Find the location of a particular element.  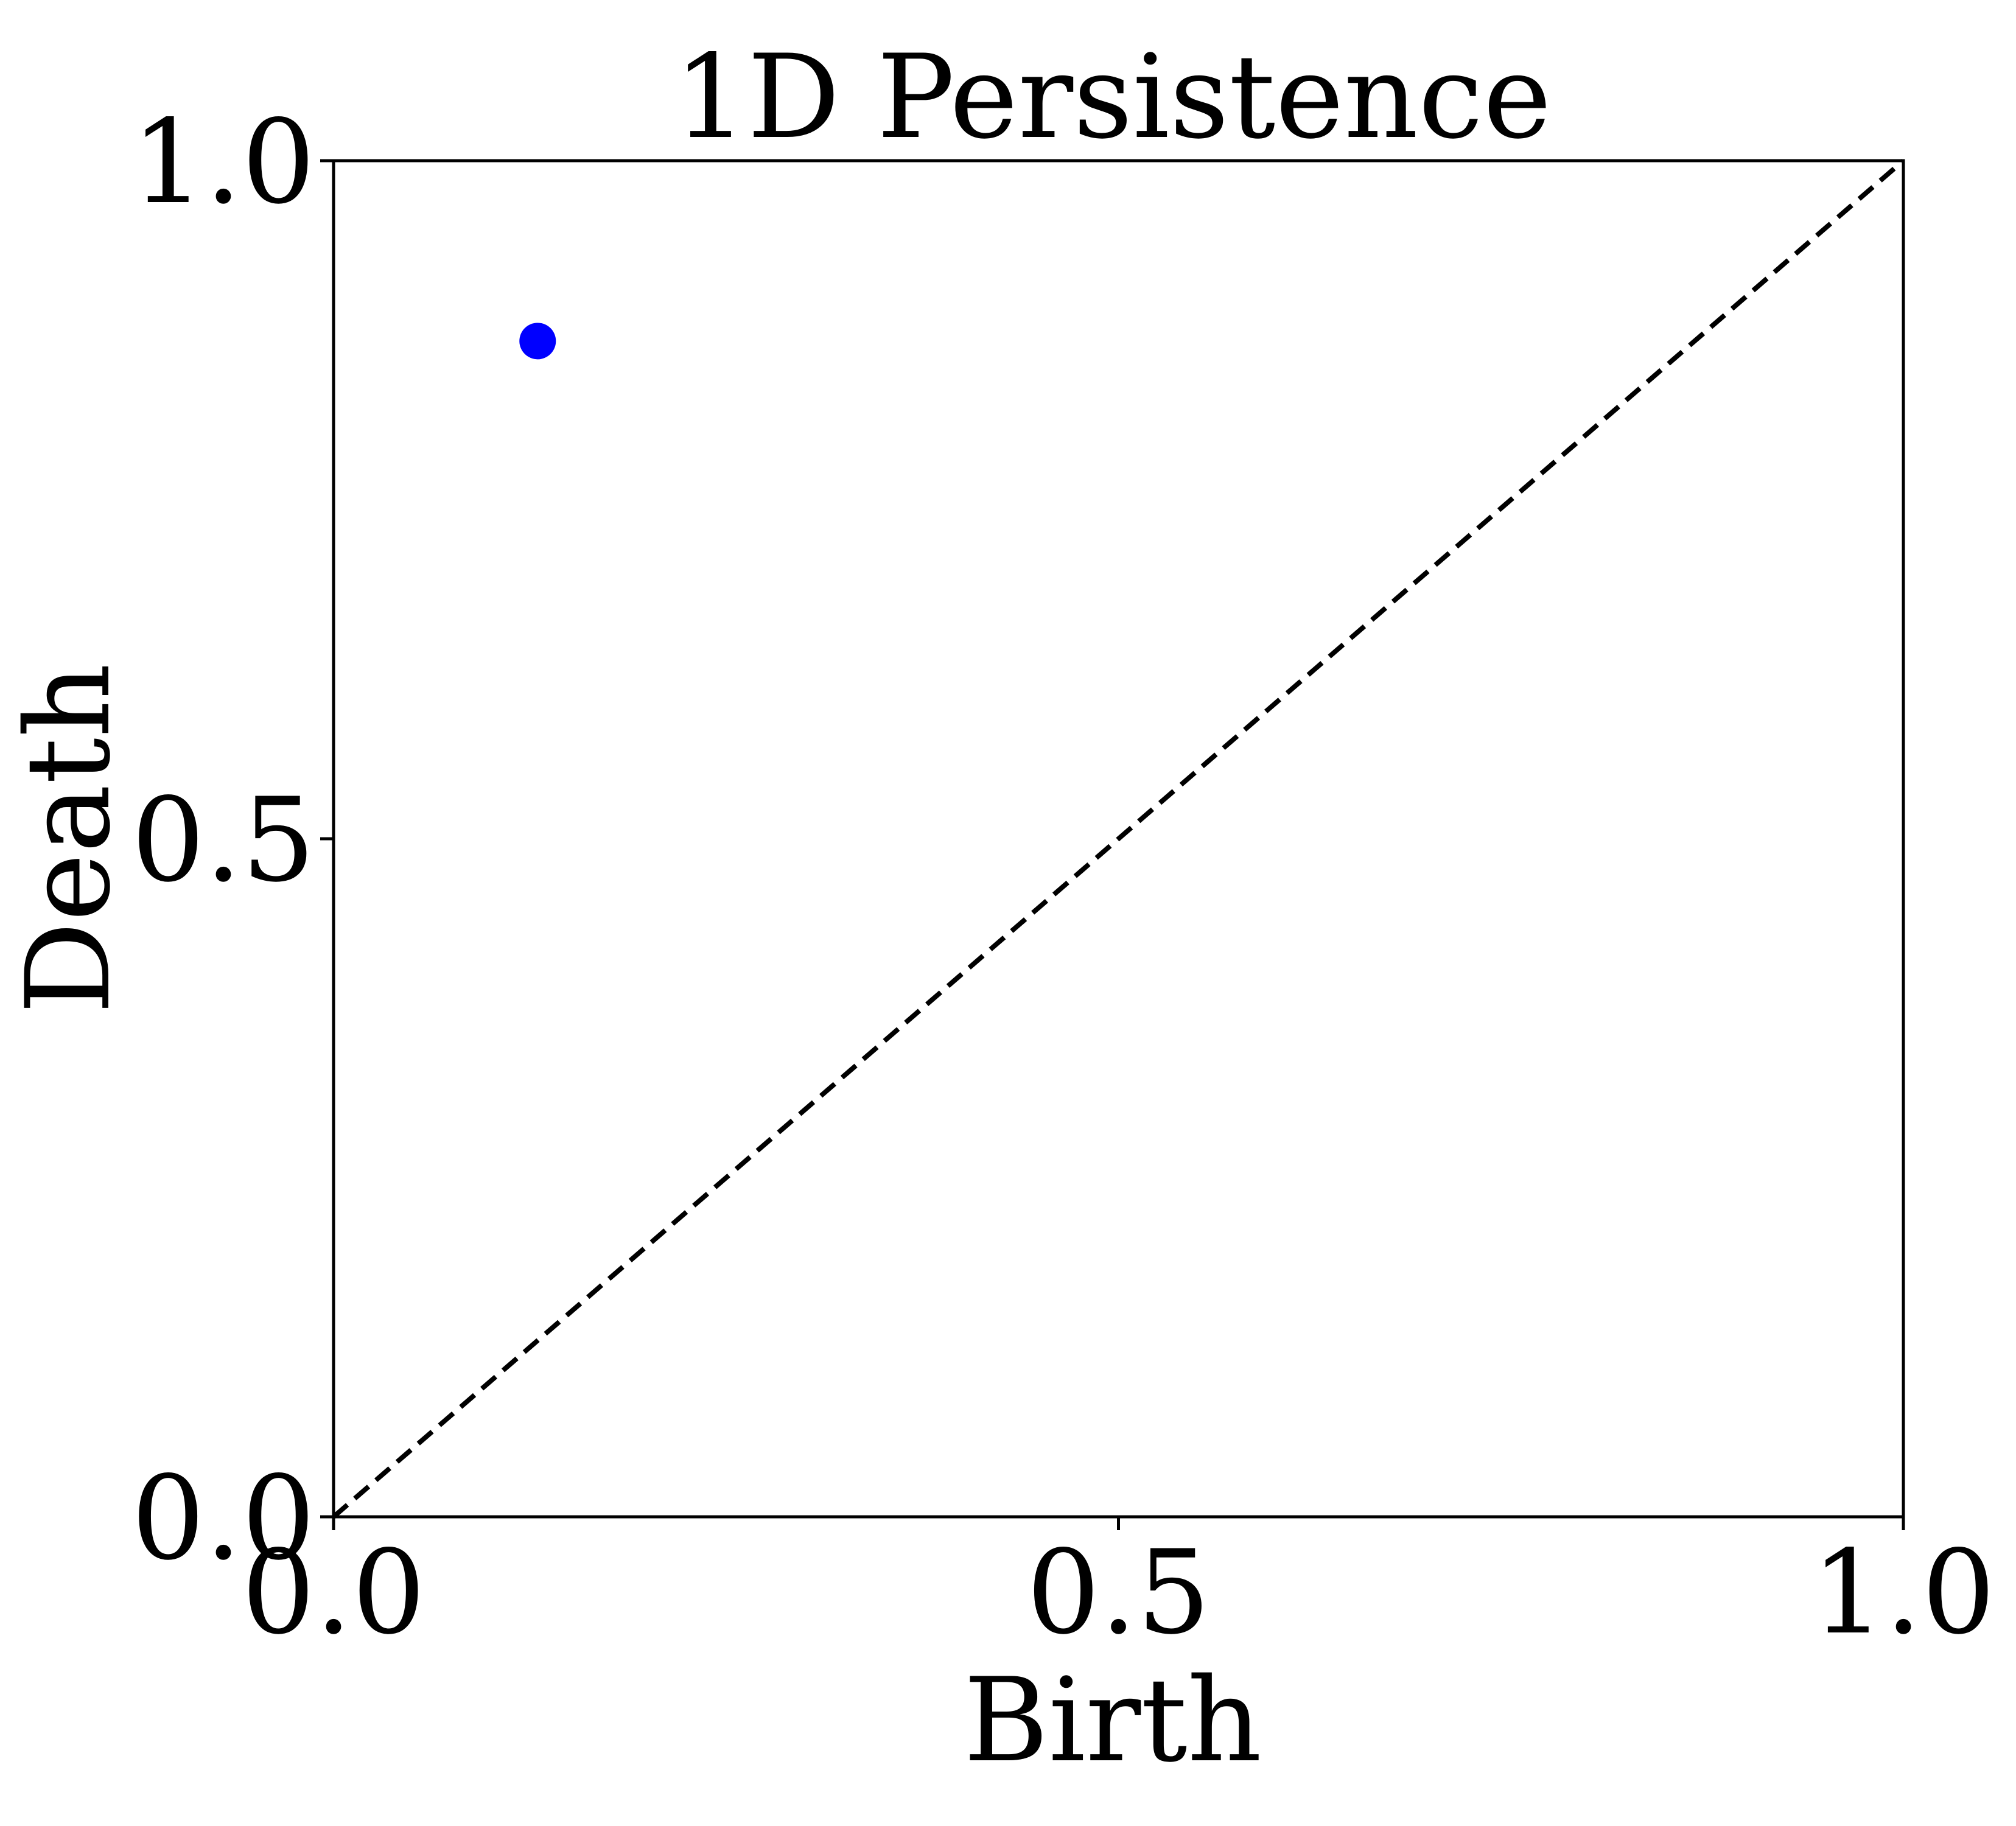

x-axis-label: Birth is located at coordinates (1113, 1720).